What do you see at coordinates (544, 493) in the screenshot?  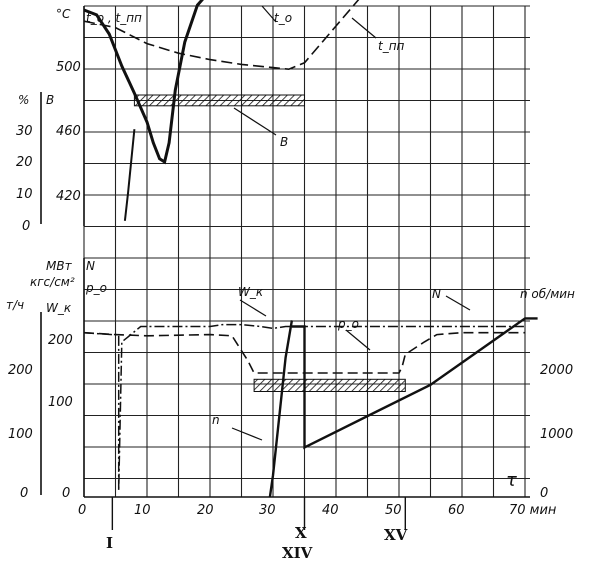 I see `rpm-tick: 0` at bounding box center [544, 493].